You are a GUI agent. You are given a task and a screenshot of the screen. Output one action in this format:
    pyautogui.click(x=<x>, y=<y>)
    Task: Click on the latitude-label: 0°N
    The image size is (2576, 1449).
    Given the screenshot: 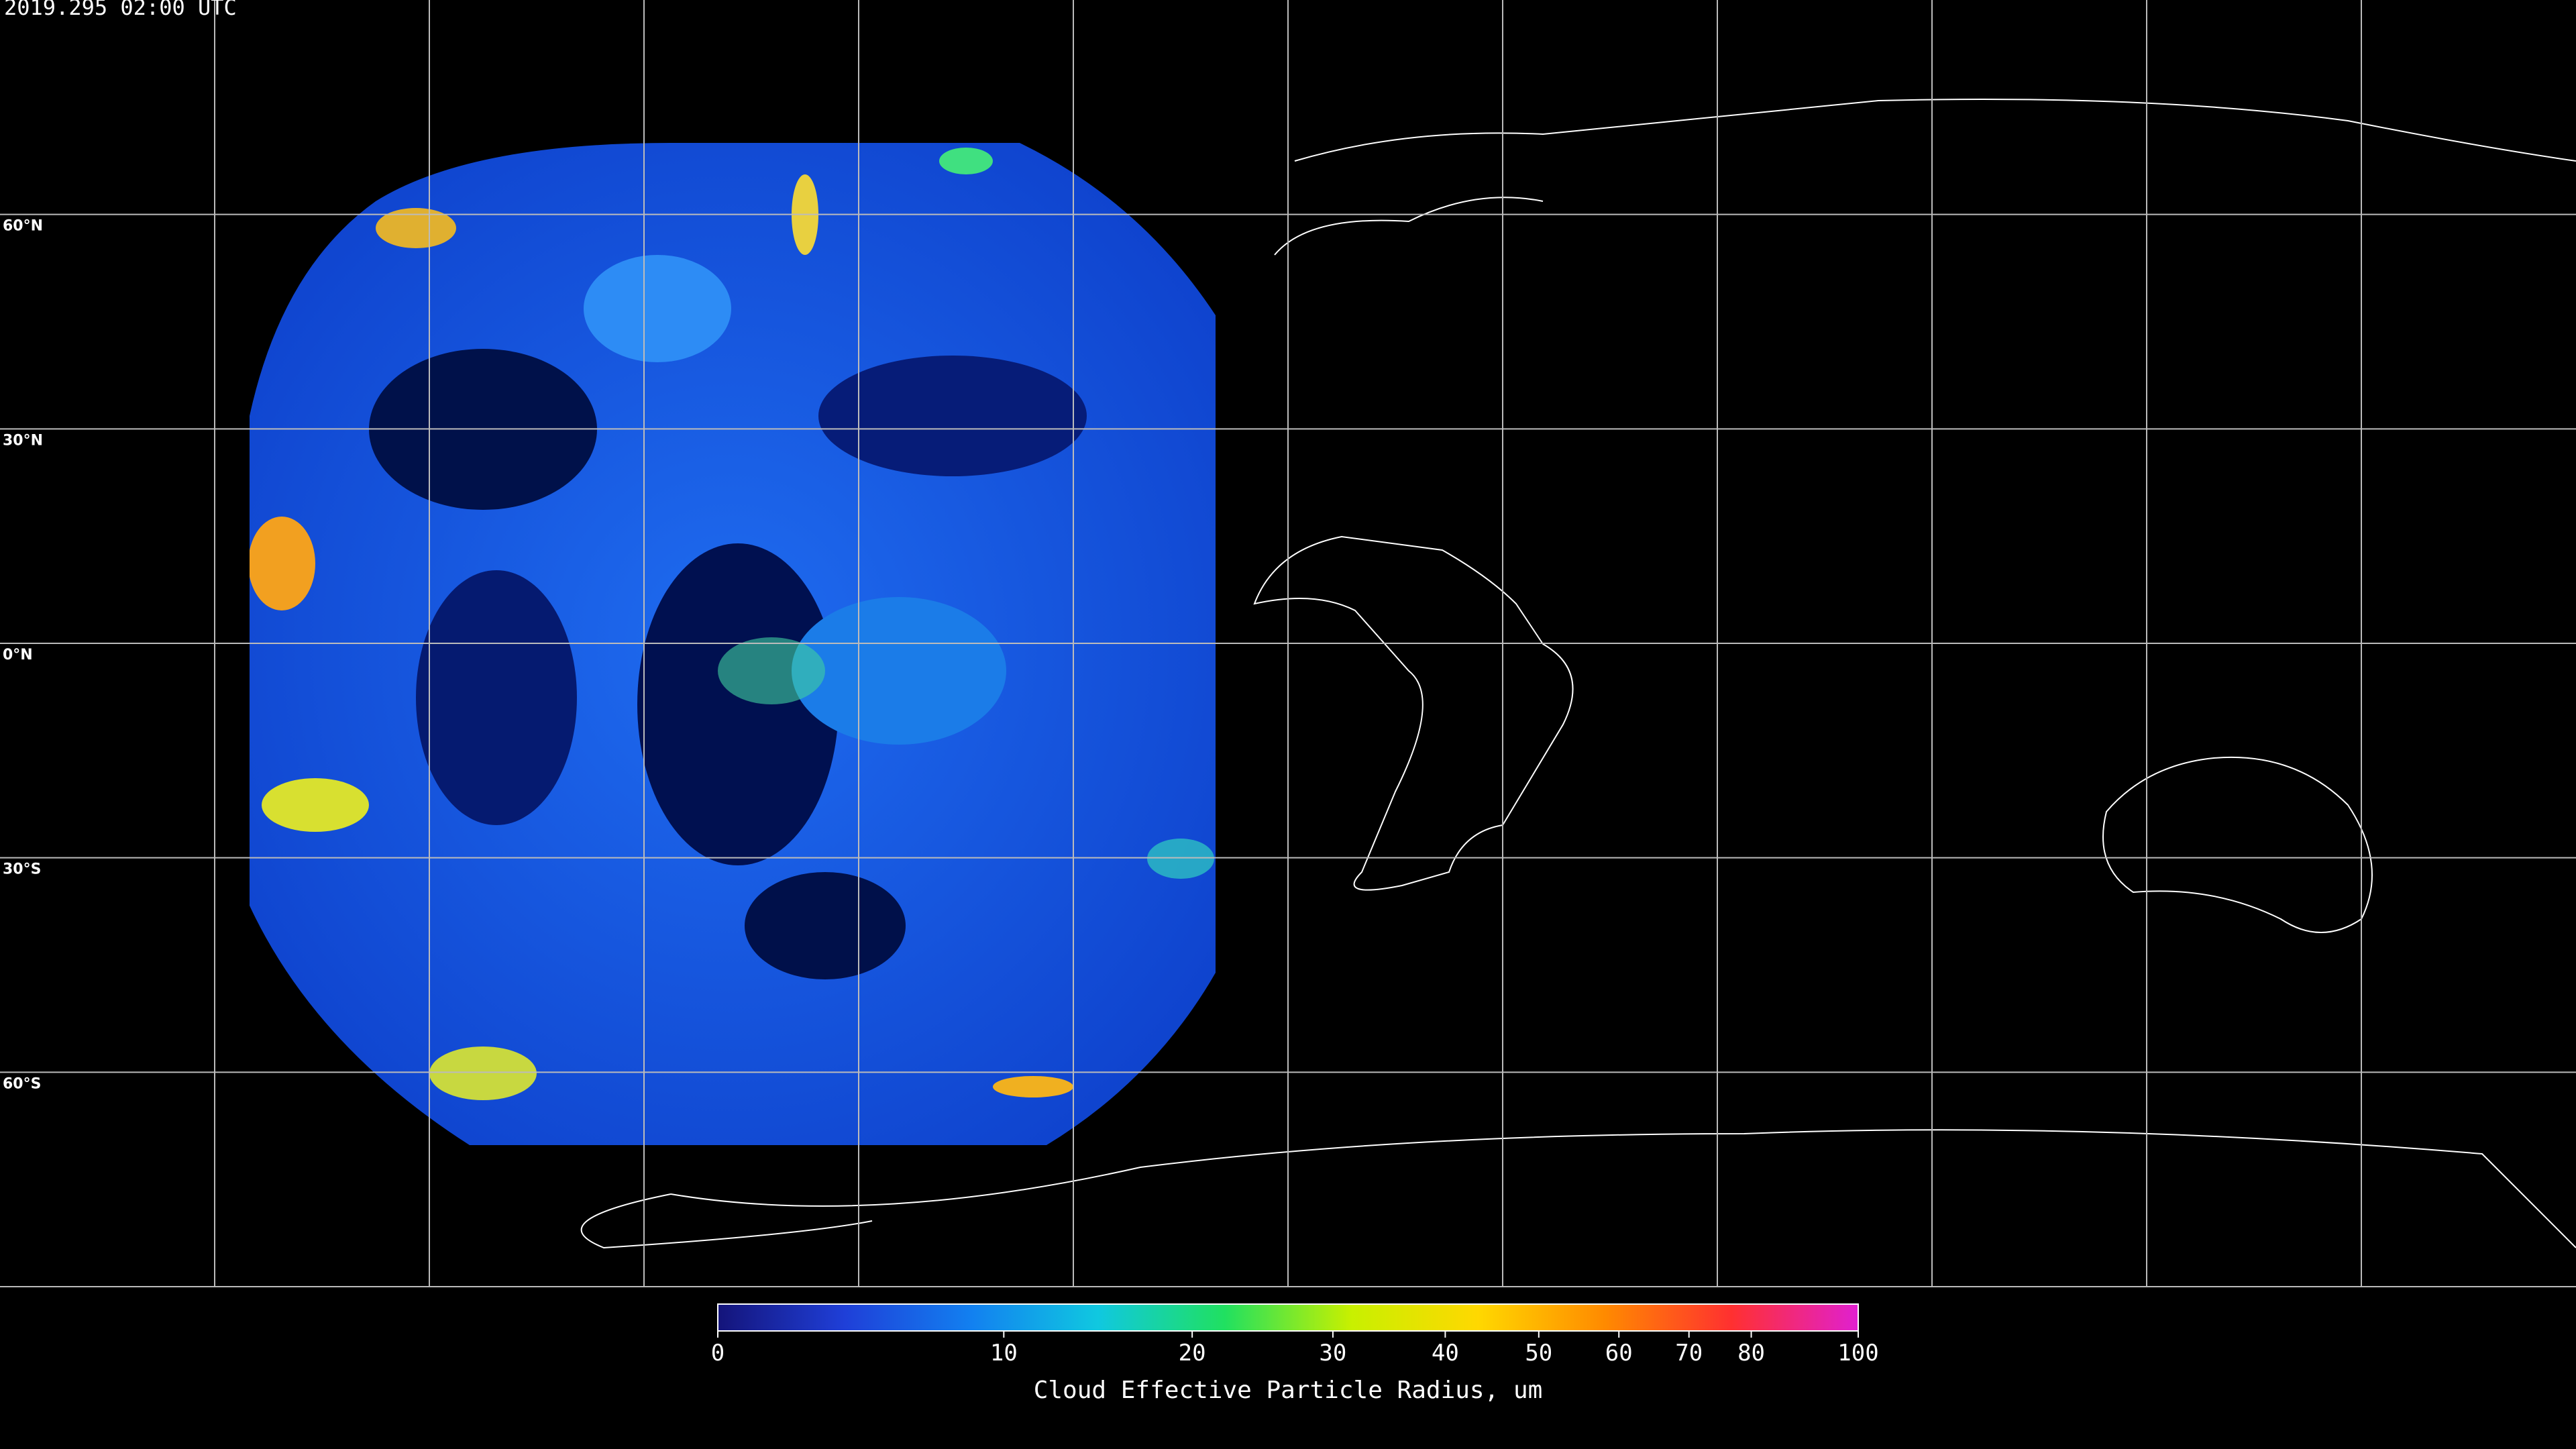 What is the action you would take?
    pyautogui.click(x=18, y=655)
    